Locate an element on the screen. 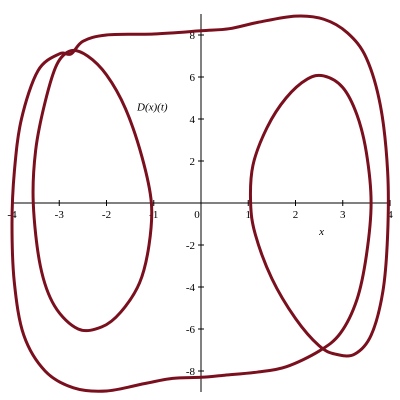 The height and width of the screenshot is (400, 400). x-axis-label: x is located at coordinates (321, 232).